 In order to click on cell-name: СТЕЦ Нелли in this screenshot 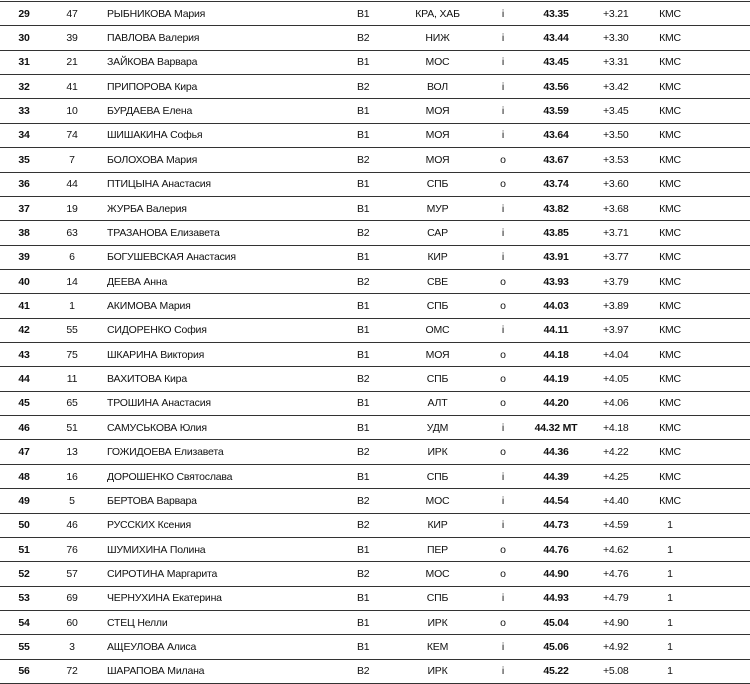, I will do `click(137, 622)`.